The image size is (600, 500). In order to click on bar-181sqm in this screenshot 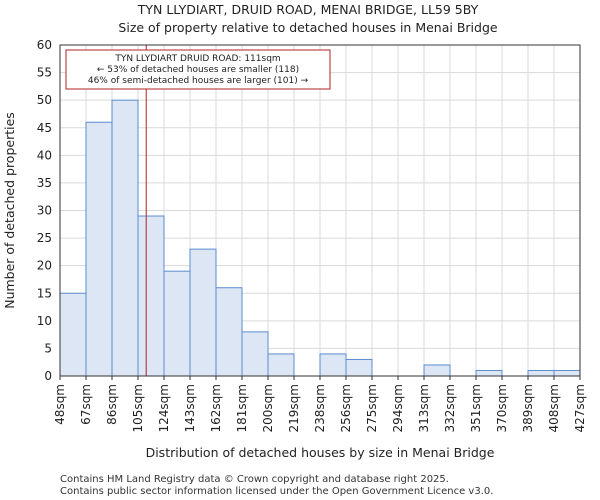, I will do `click(255, 354)`.